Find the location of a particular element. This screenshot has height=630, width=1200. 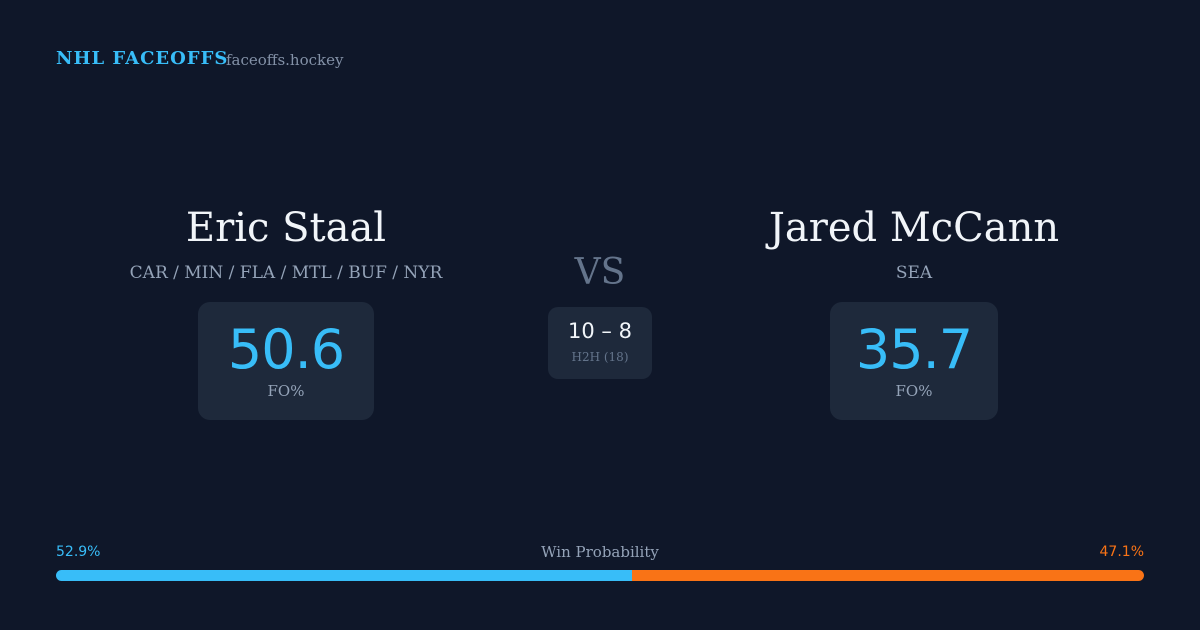

fo-box: 50.6 FO% is located at coordinates (286, 361).